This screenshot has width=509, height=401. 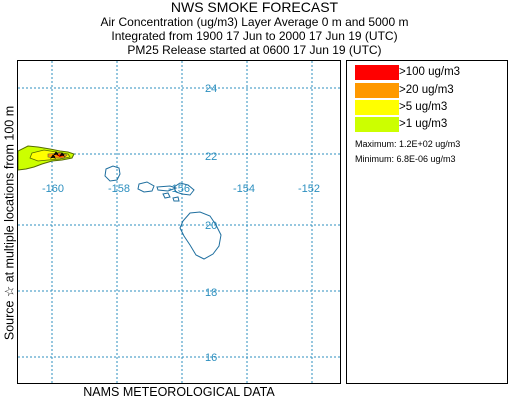 I want to click on lat-label-24: 24, so click(x=211, y=89).